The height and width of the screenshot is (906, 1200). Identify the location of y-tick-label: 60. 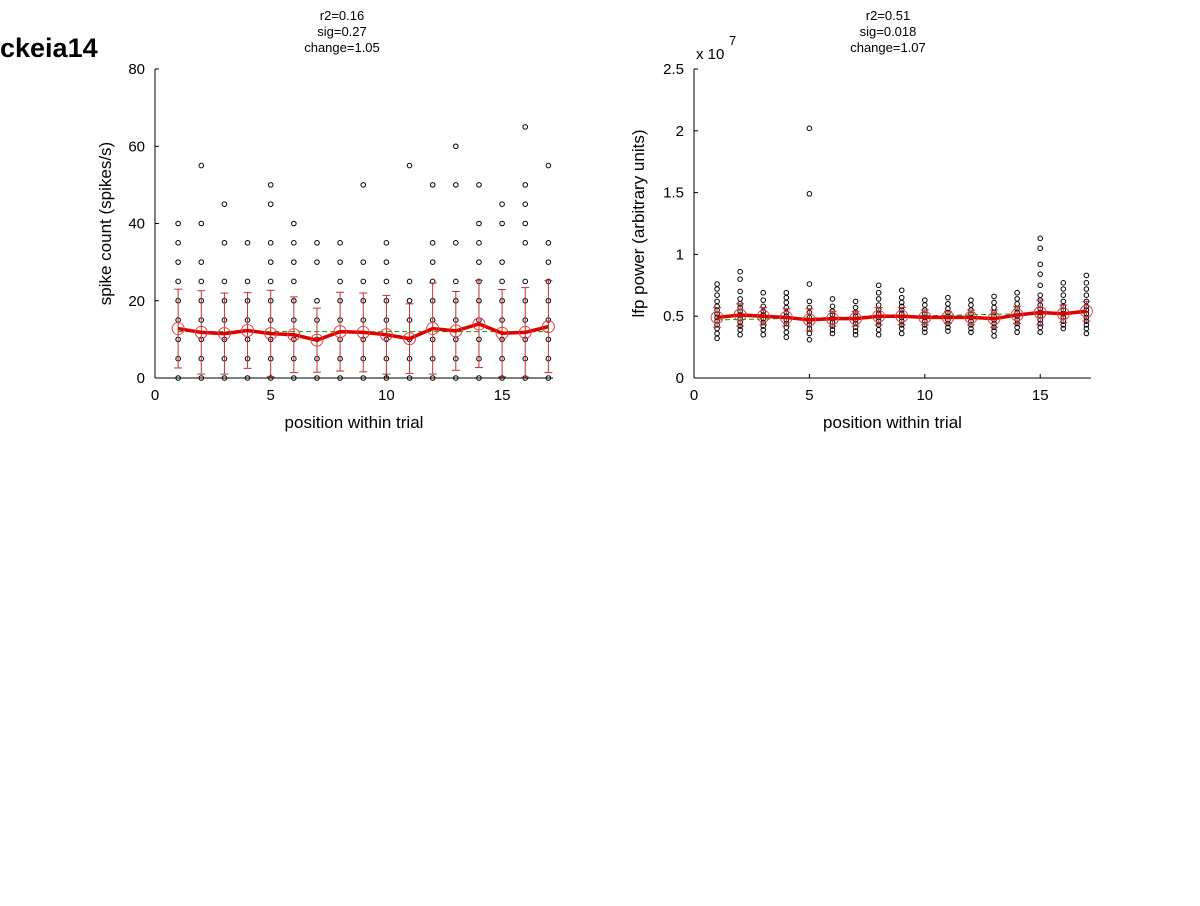
(136, 146).